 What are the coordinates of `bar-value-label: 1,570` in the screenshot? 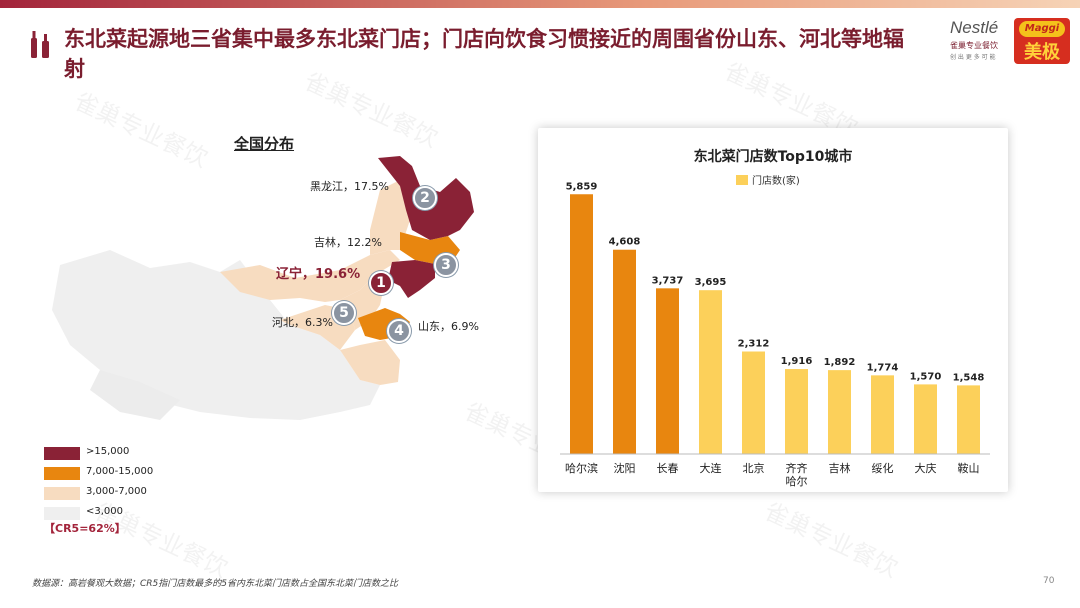 It's located at (926, 376).